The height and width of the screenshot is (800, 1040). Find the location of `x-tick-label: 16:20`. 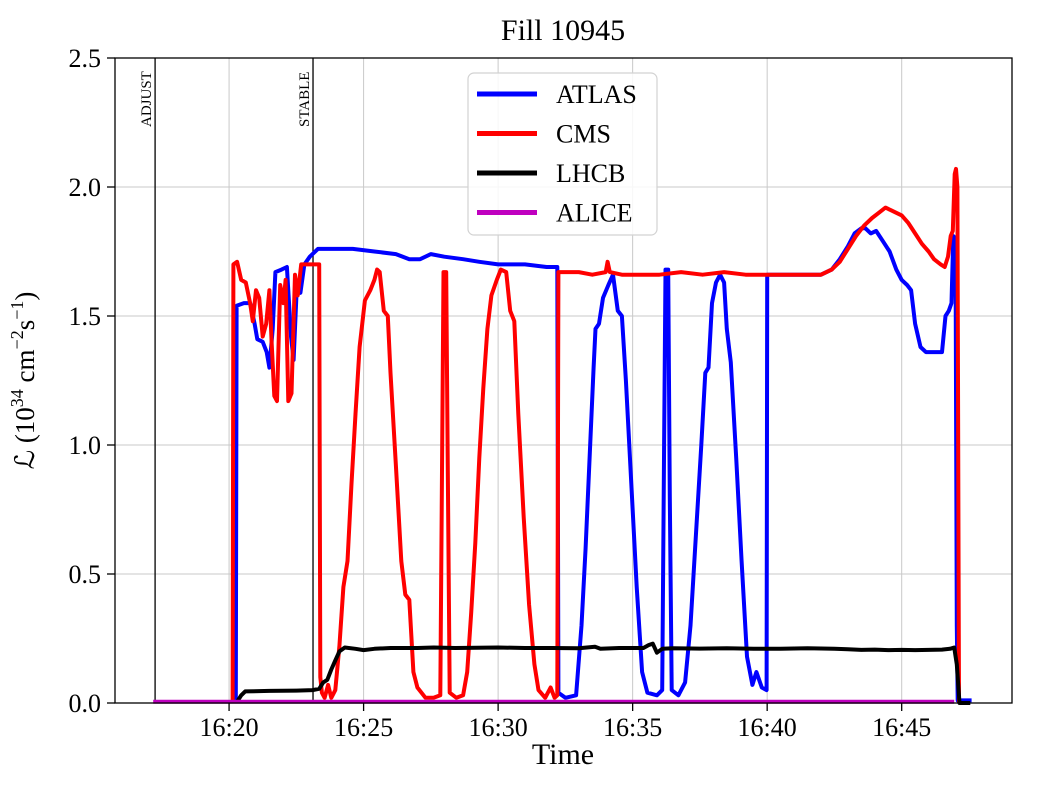

x-tick-label: 16:20 is located at coordinates (228, 727).